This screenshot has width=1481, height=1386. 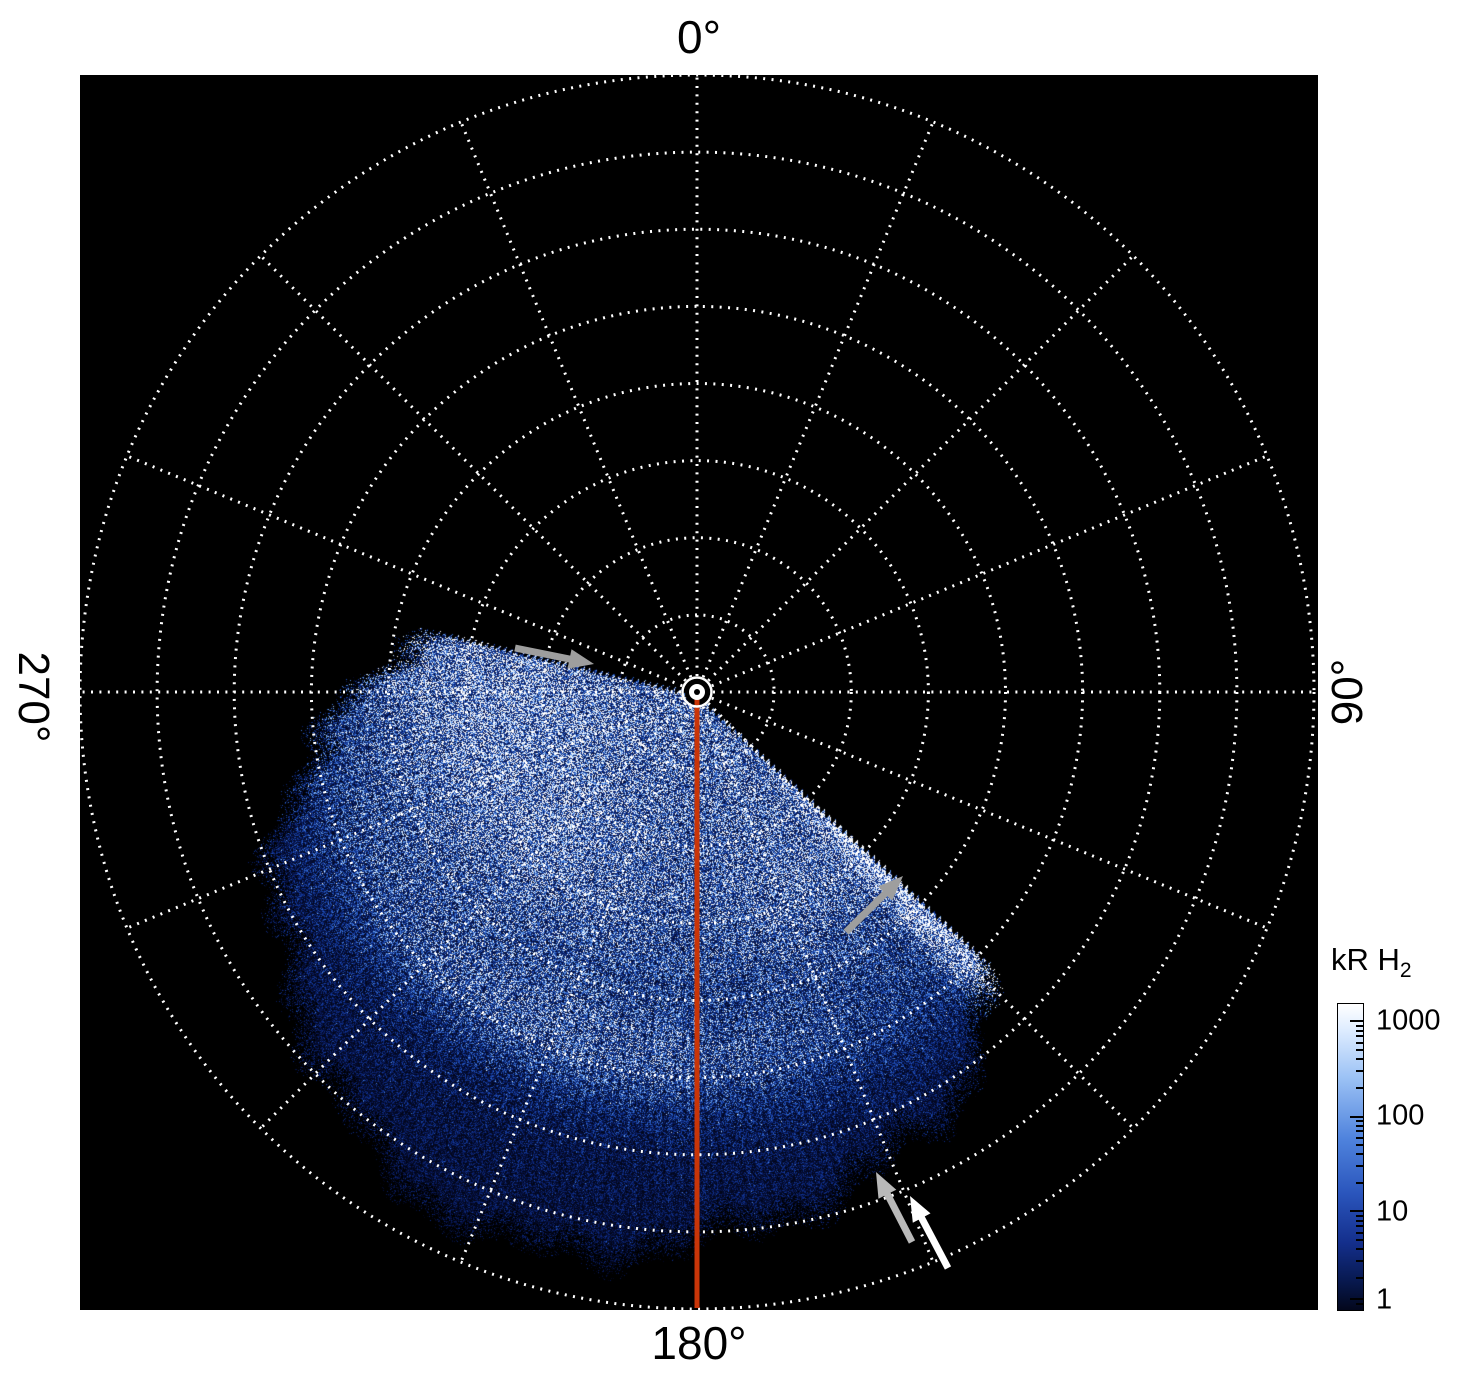 I want to click on colorbar-tick-label: 100, so click(x=1400, y=1115).